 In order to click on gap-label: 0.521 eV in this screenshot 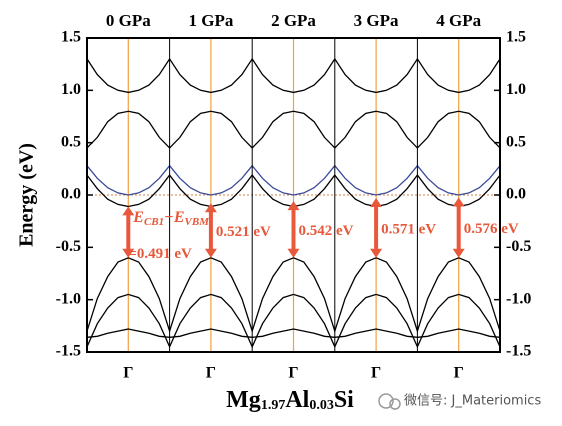, I will do `click(243, 232)`.